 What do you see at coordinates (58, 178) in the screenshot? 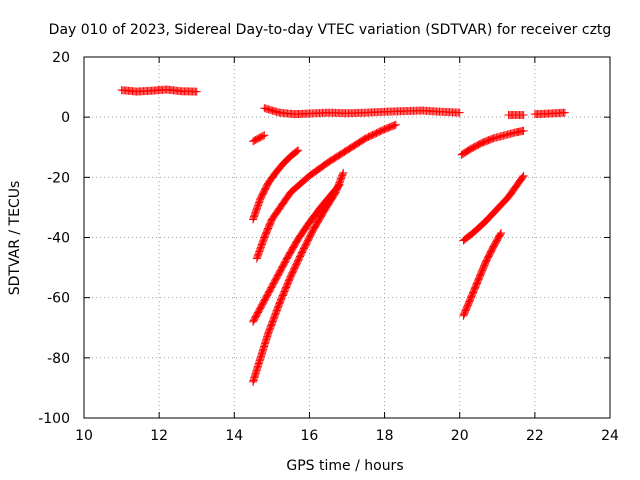
I see `y-tick-label: -20` at bounding box center [58, 178].